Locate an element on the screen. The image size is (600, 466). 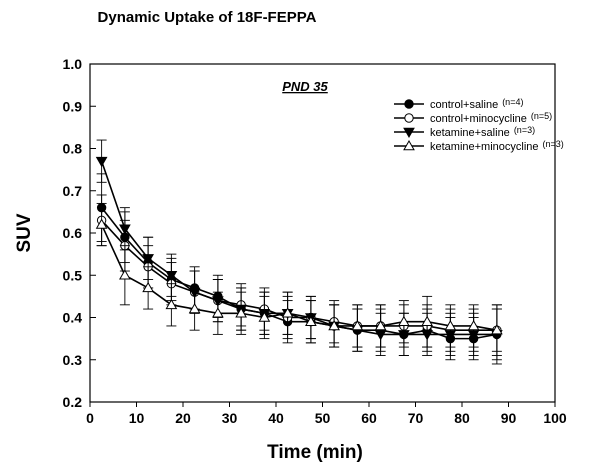
legend-entry: control+saline (n=4) is located at coordinates (458, 104).